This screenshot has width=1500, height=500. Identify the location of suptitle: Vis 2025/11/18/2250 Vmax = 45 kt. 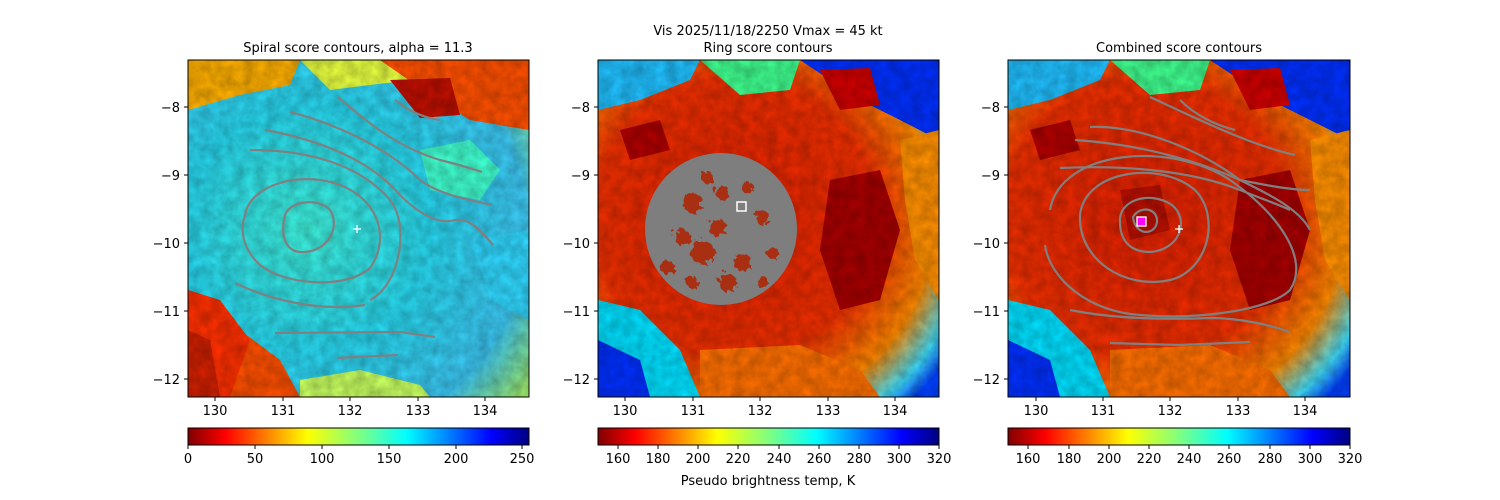
(767, 31).